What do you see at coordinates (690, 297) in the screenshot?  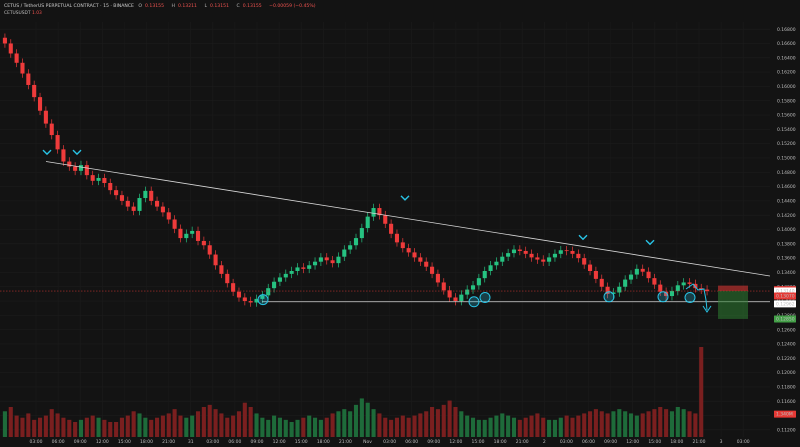 I see `support-touch-marker` at bounding box center [690, 297].